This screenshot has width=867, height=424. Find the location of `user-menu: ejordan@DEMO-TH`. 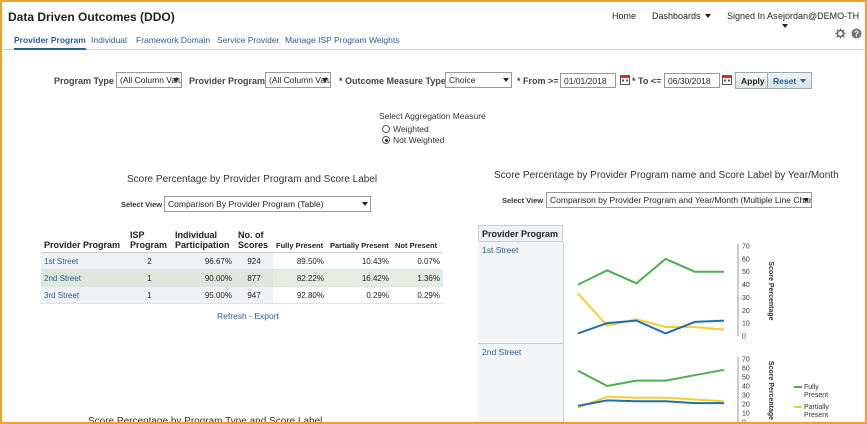

user-menu: ejordan@DEMO-TH is located at coordinates (821, 21).